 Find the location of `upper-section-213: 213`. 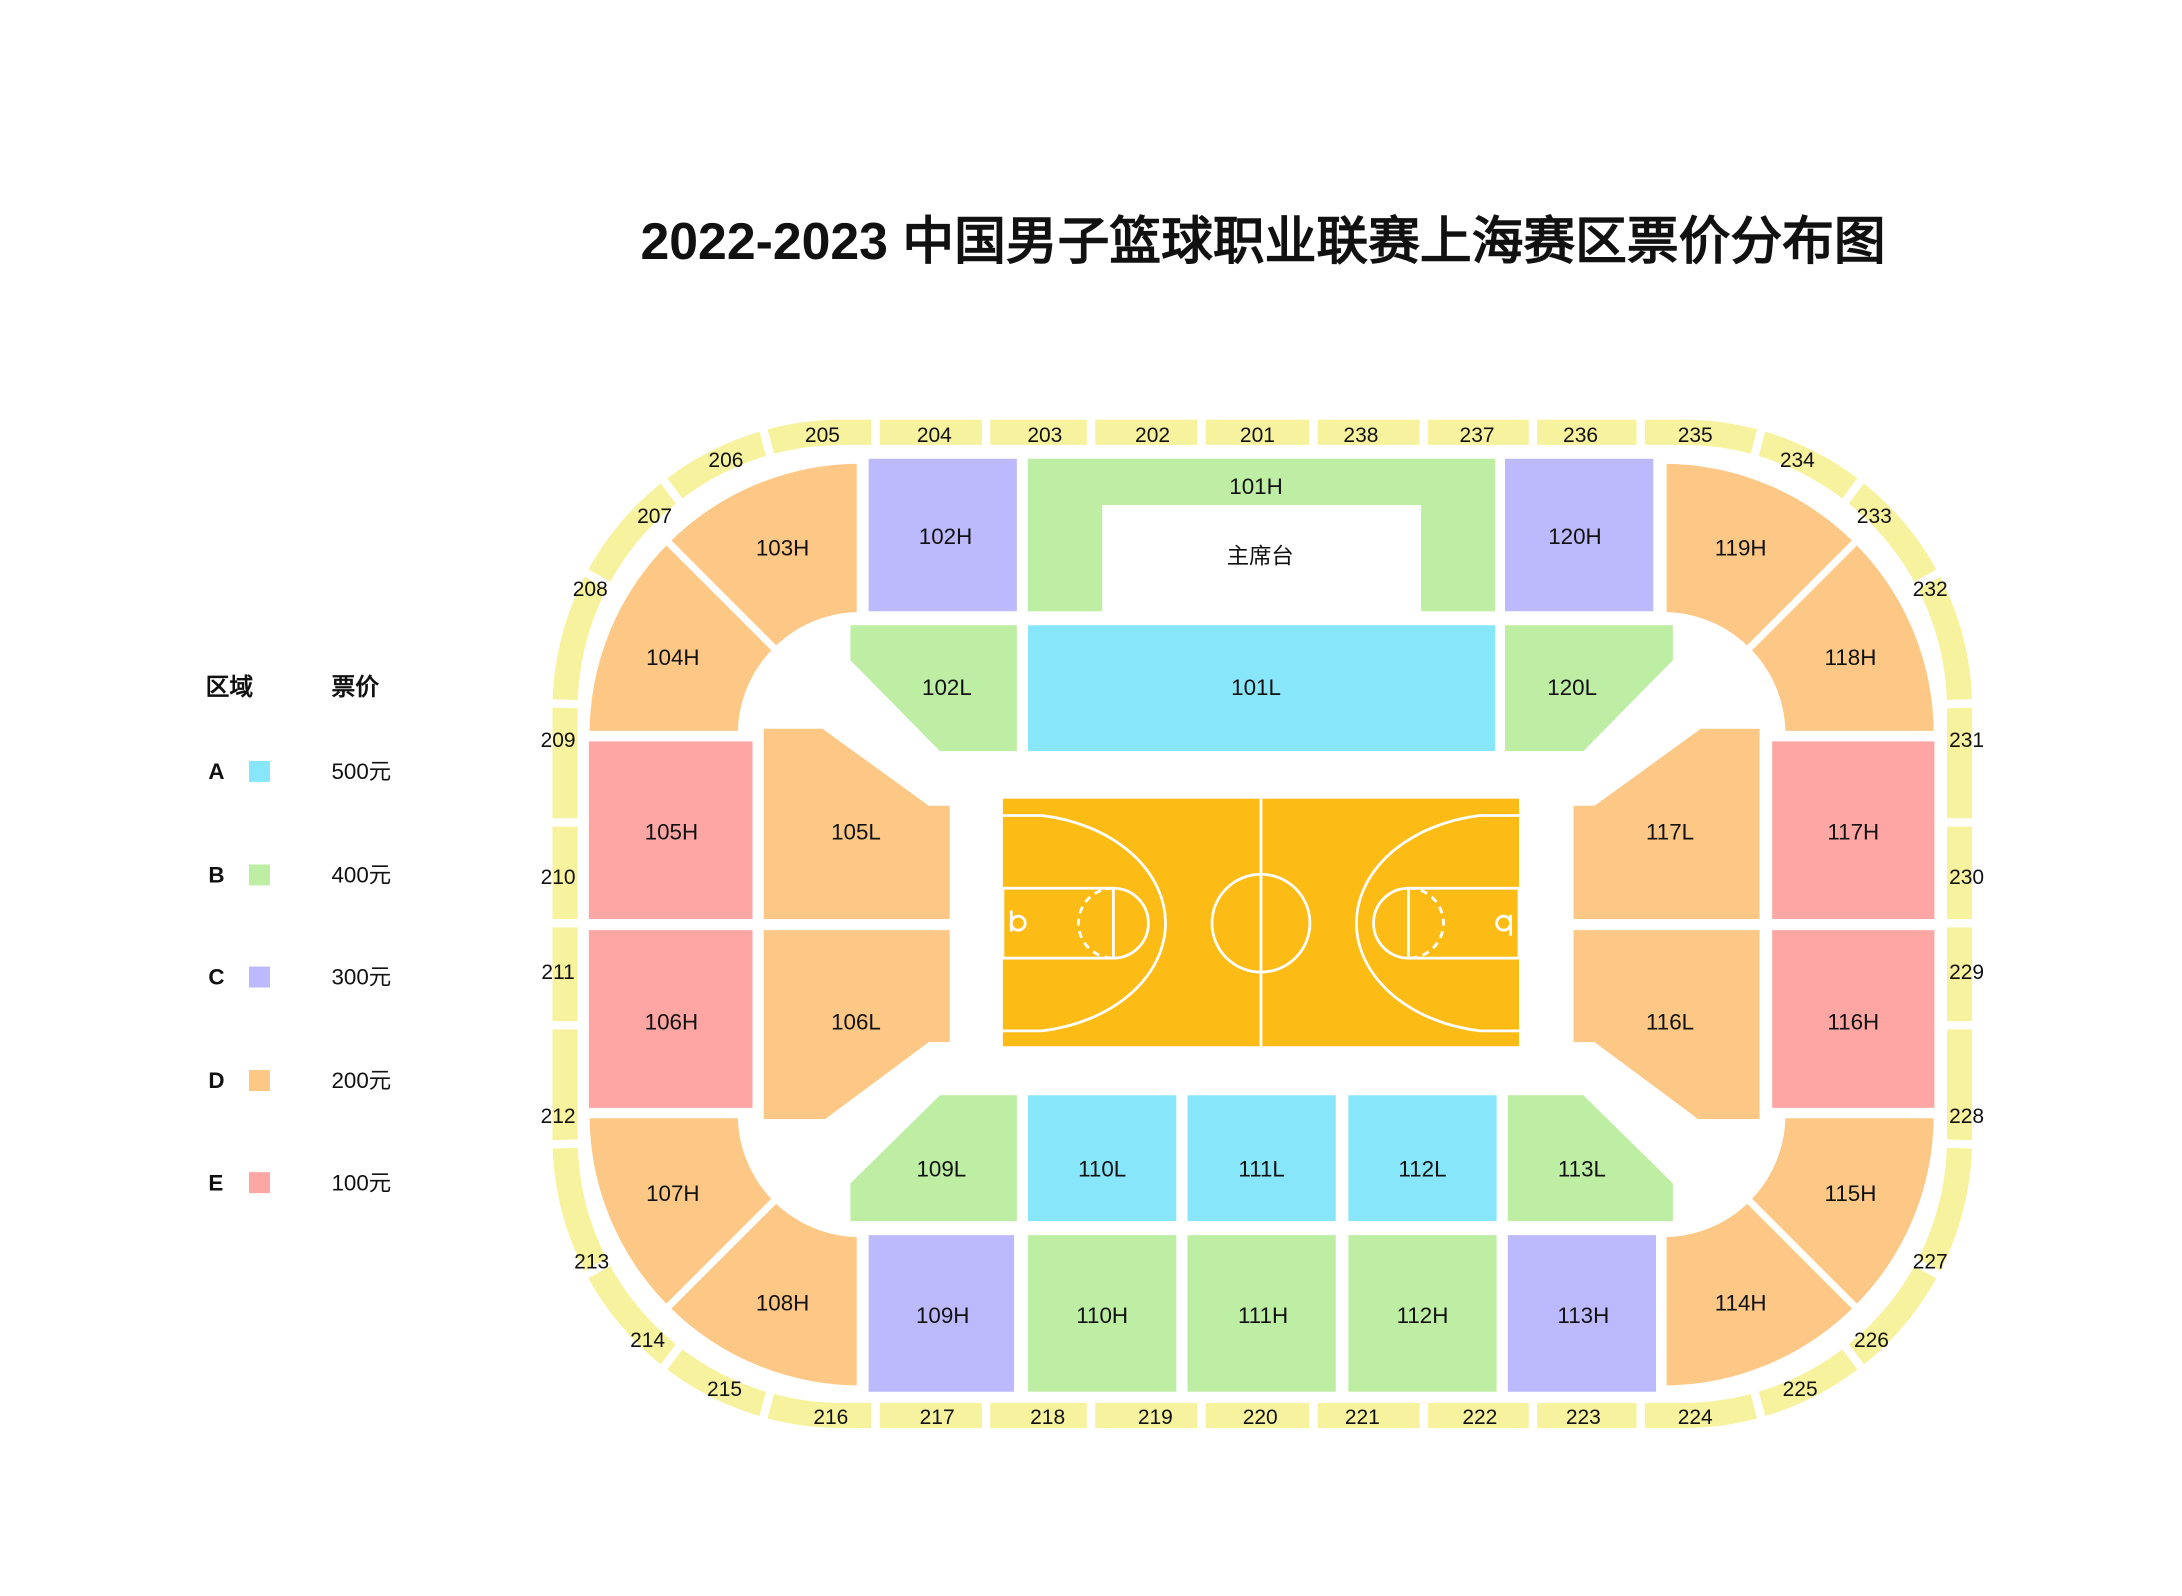

upper-section-213: 213 is located at coordinates (591, 1262).